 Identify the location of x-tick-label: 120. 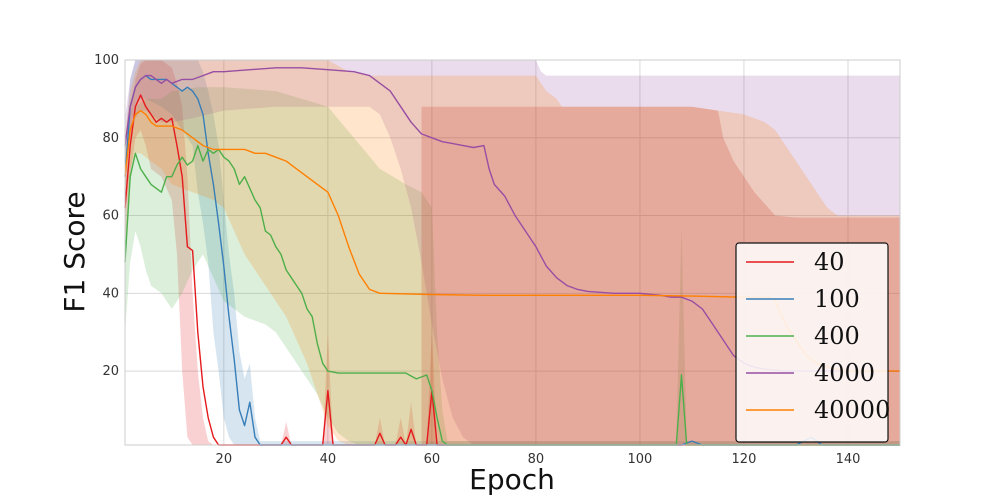
(744, 459).